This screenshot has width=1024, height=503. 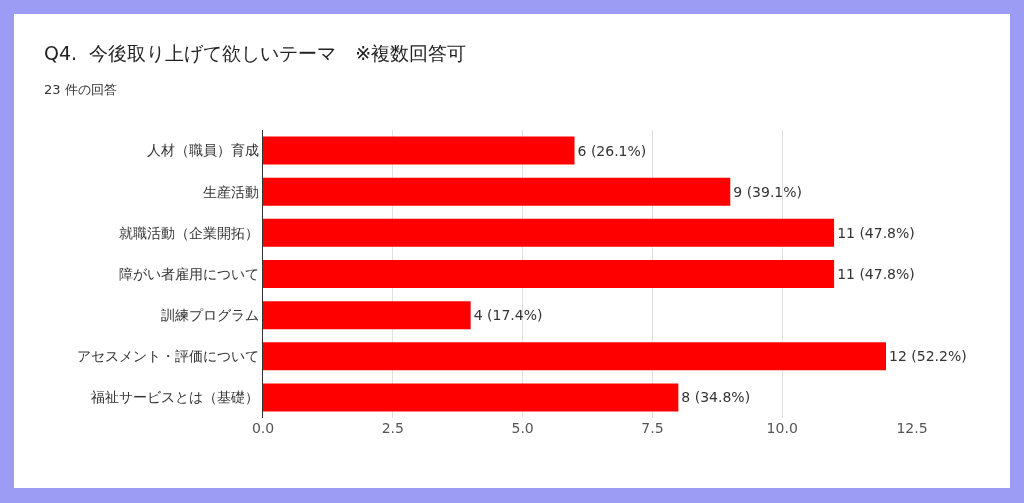 I want to click on chart-title: Q4. 今後取り上げて欲しいテーマ ※複数回答可, so click(x=255, y=53).